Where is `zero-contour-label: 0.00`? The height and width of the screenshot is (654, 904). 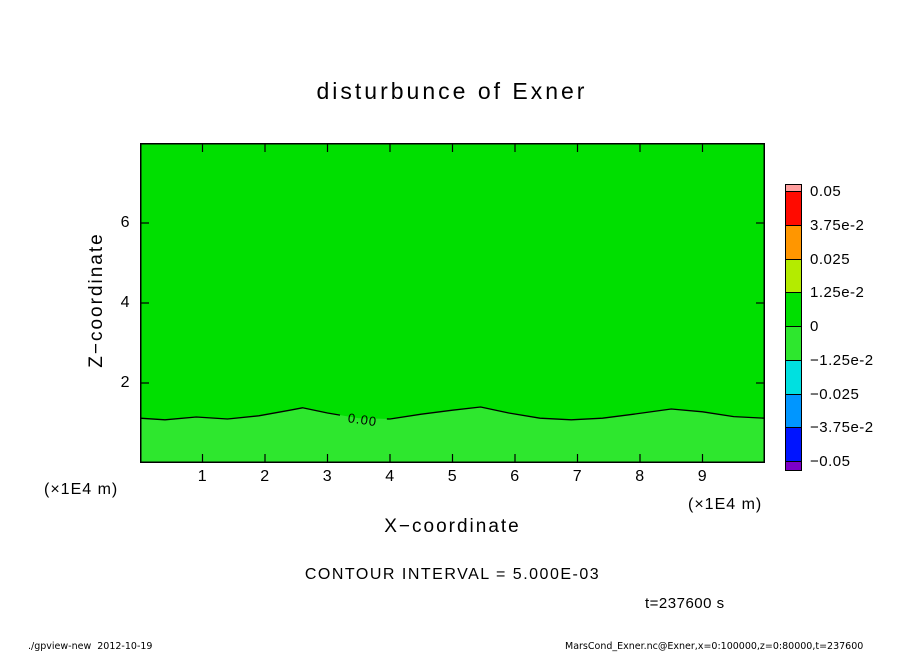
zero-contour-label: 0.00 is located at coordinates (362, 419).